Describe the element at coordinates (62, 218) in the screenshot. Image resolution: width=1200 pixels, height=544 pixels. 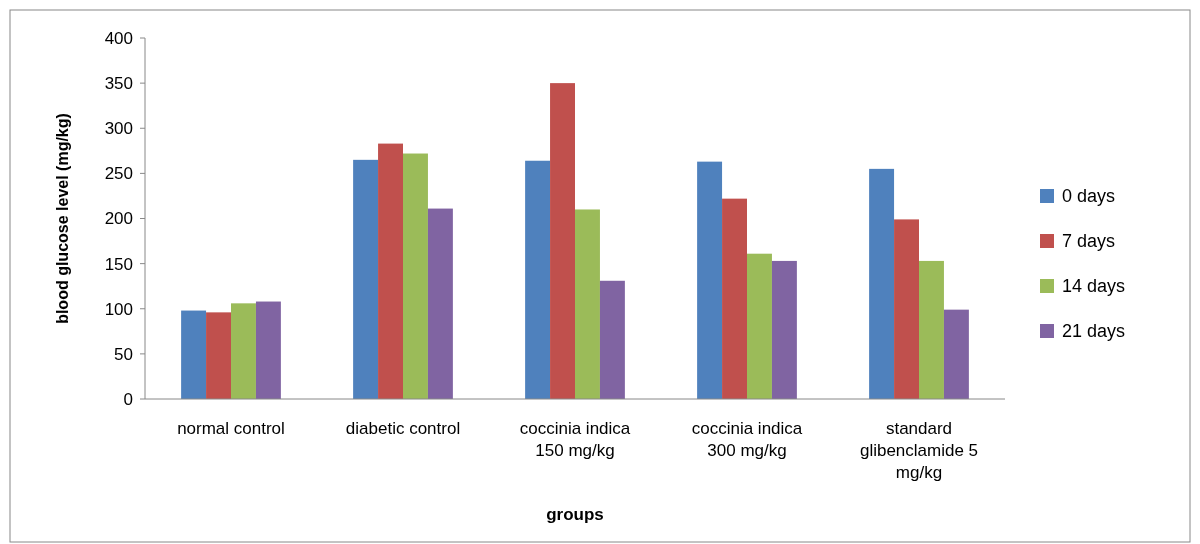
I see `y-axis-title: blood glucose level (mg/kg)` at that location.